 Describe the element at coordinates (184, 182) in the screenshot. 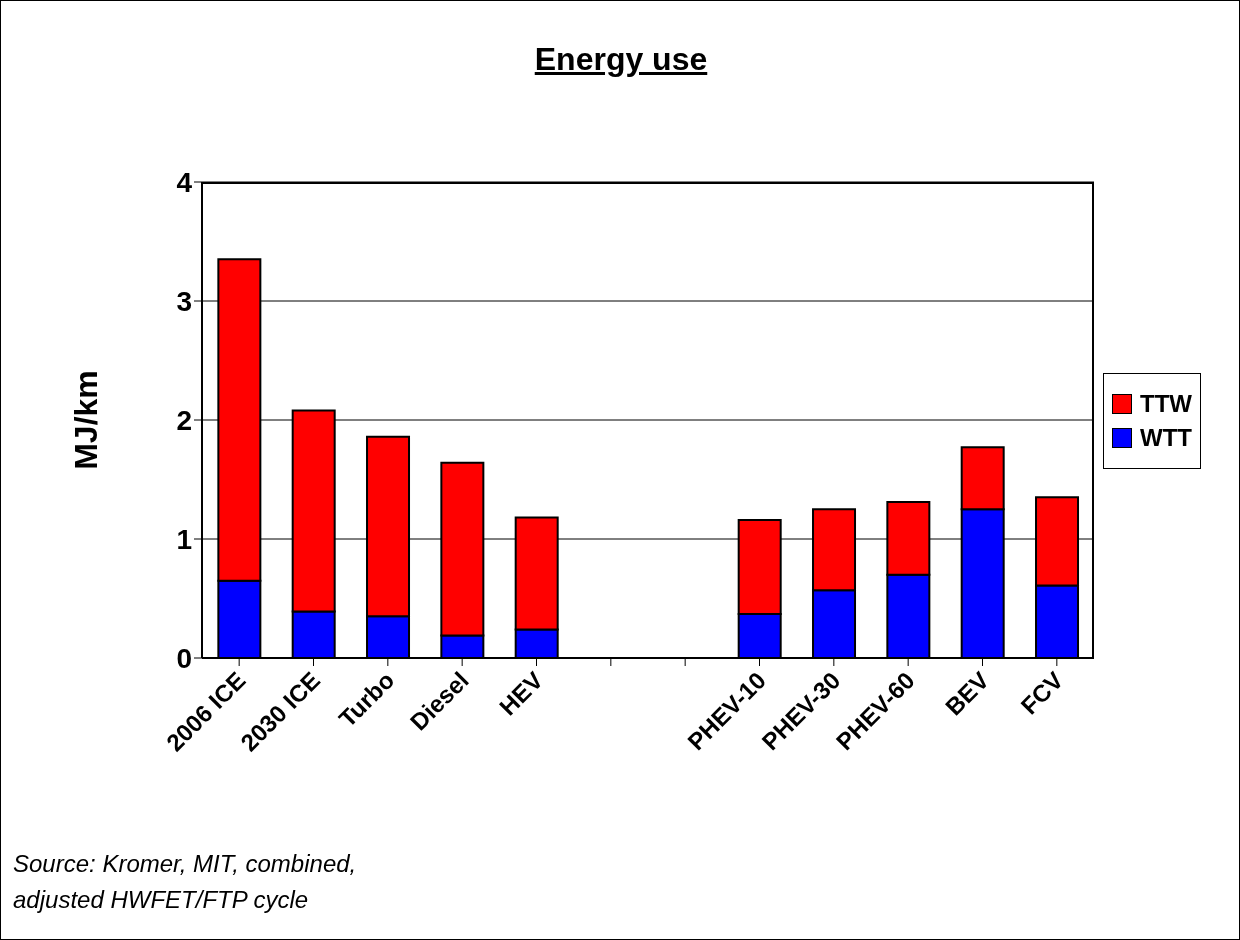

I see `y-tick-label: 4` at that location.